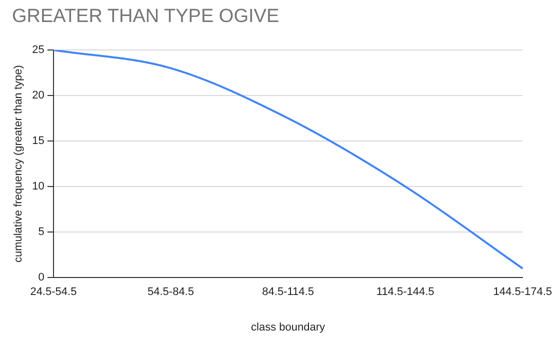 The width and height of the screenshot is (560, 346). What do you see at coordinates (146, 17) in the screenshot?
I see `chart-title: GREATER THAN TYPE OGIVE` at bounding box center [146, 17].